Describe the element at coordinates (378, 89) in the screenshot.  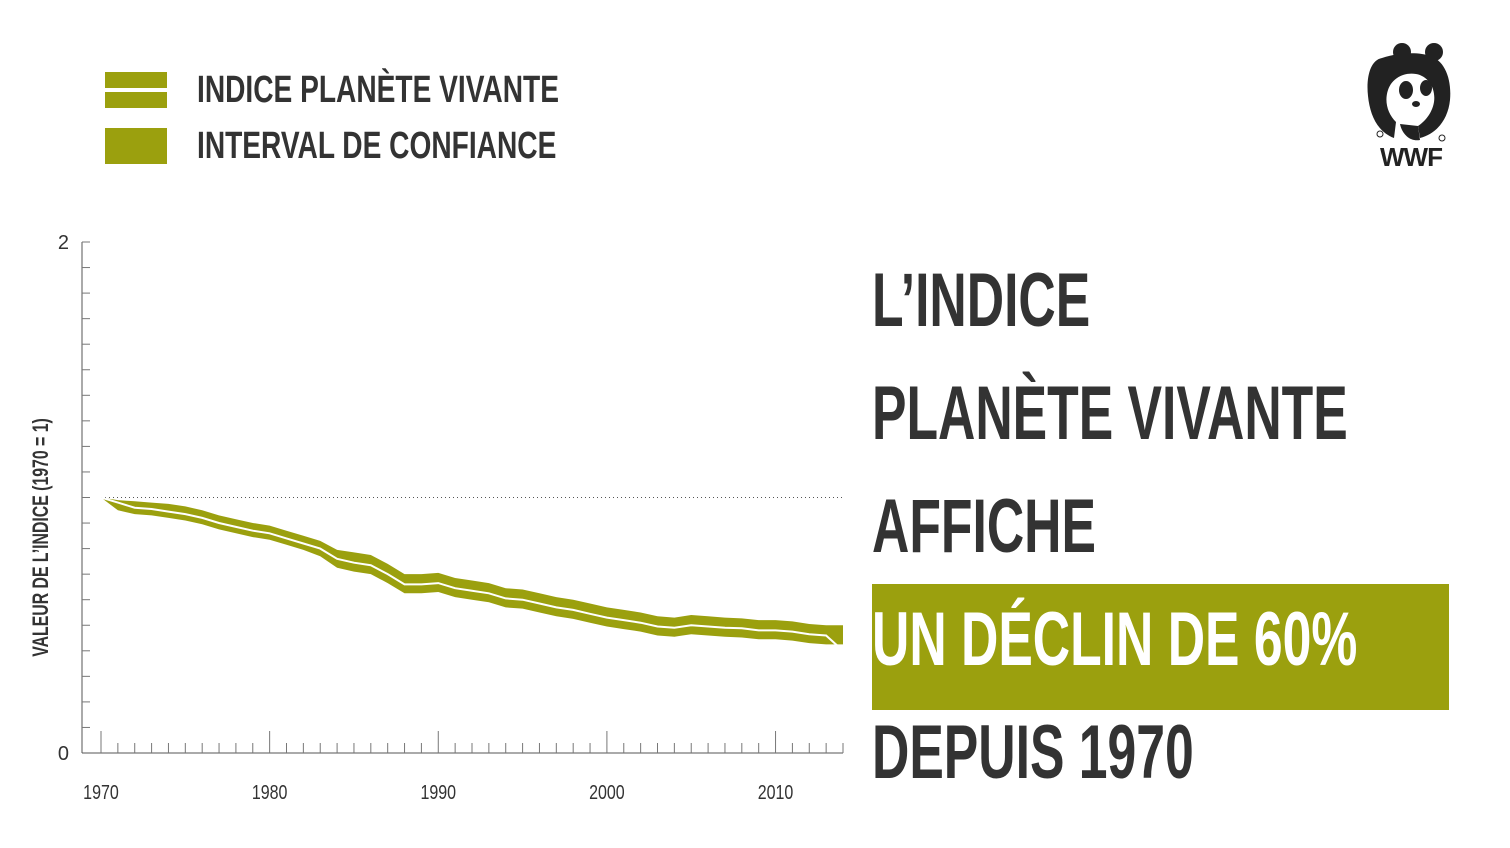
I see `legend-label-index: INDICE PLANÈTE VIVANTE` at that location.